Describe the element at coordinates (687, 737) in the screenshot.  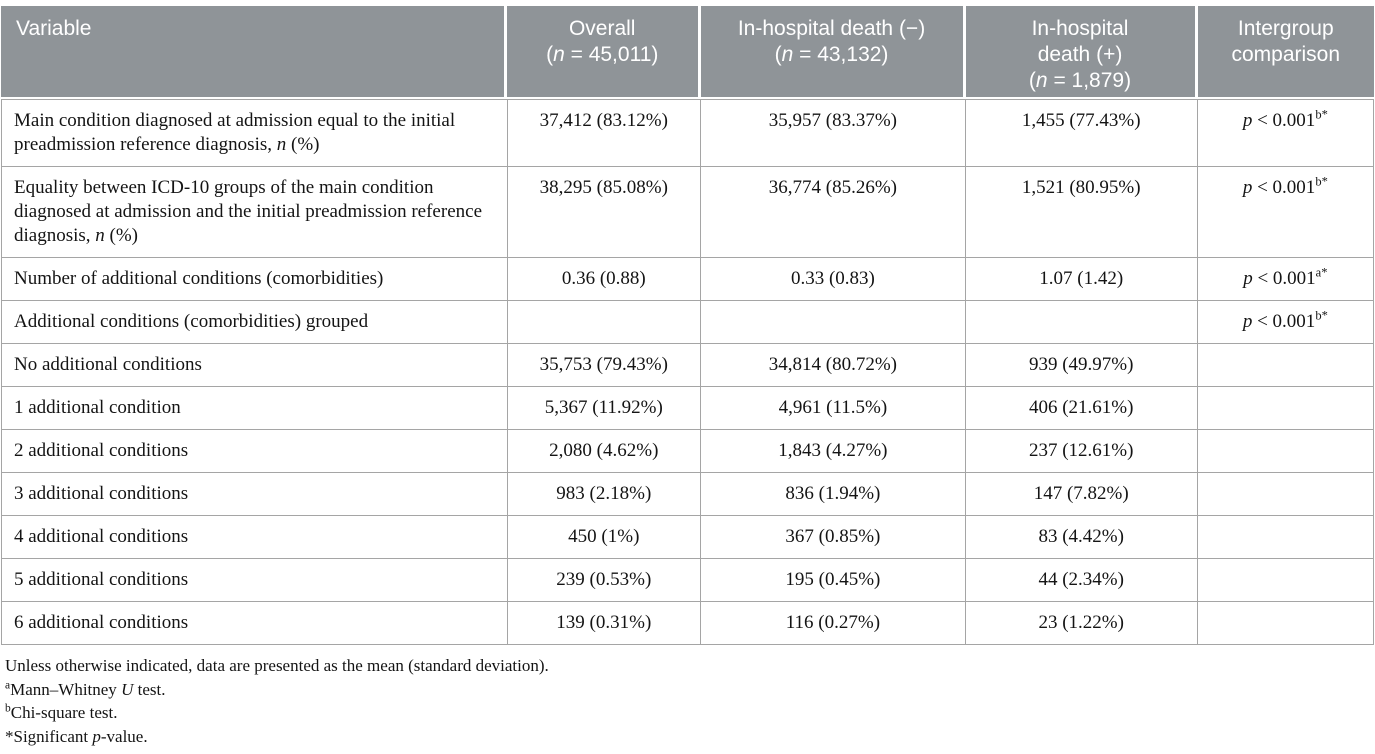
I see `footnote-significant: *Significant p-value.` at that location.